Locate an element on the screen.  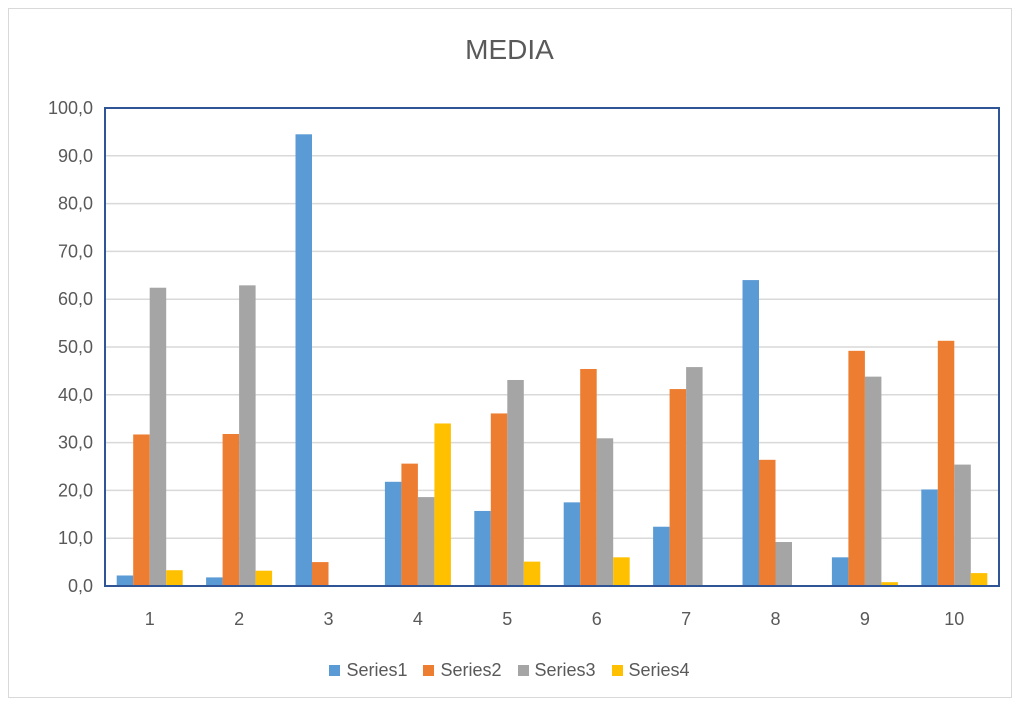
y-tick-label: 80,0 is located at coordinates (75, 204).